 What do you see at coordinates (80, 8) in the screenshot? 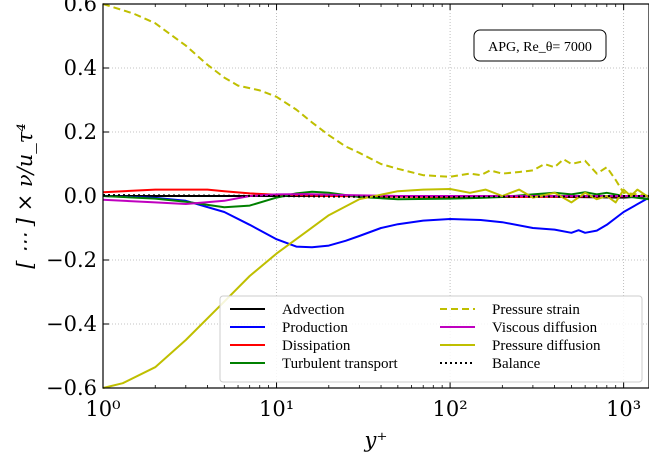
I see `y-tick-label: 0.6` at bounding box center [80, 8].